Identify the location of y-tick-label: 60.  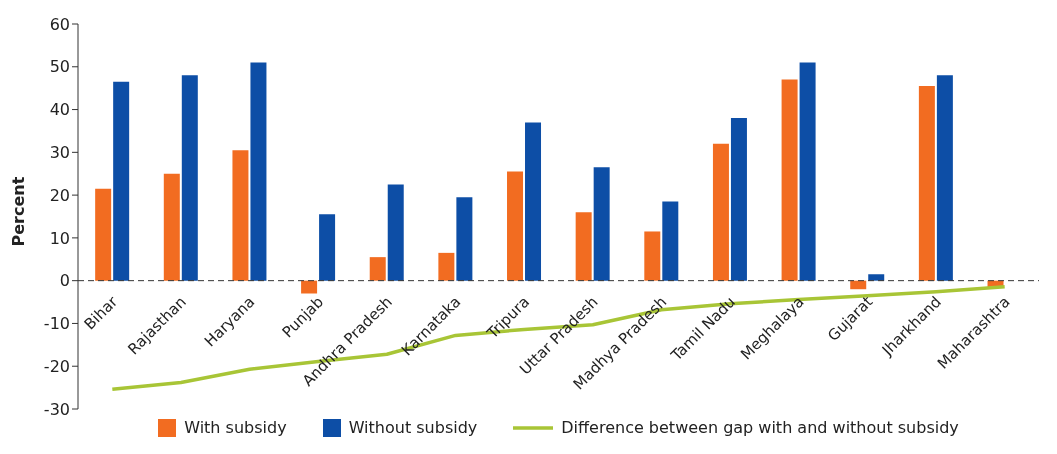
(59, 24).